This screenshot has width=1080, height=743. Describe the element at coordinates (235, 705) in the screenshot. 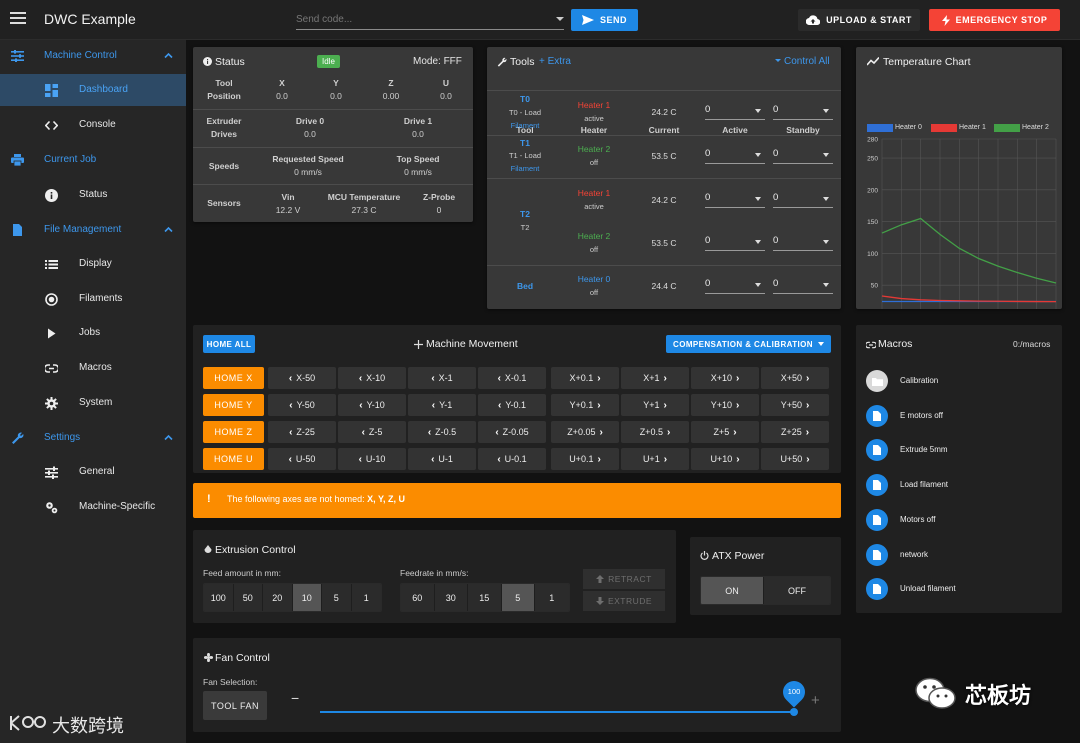

I see `tool-fan-button: TOOL FAN` at that location.